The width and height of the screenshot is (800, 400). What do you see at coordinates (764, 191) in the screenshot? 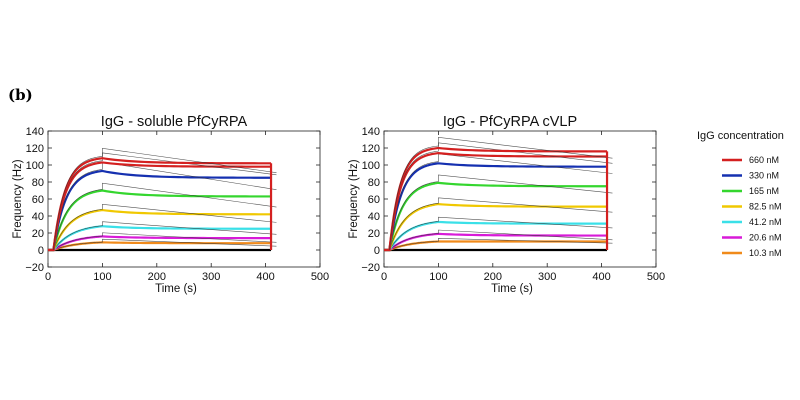
I see `legend-entry-label: 165 nM` at bounding box center [764, 191].